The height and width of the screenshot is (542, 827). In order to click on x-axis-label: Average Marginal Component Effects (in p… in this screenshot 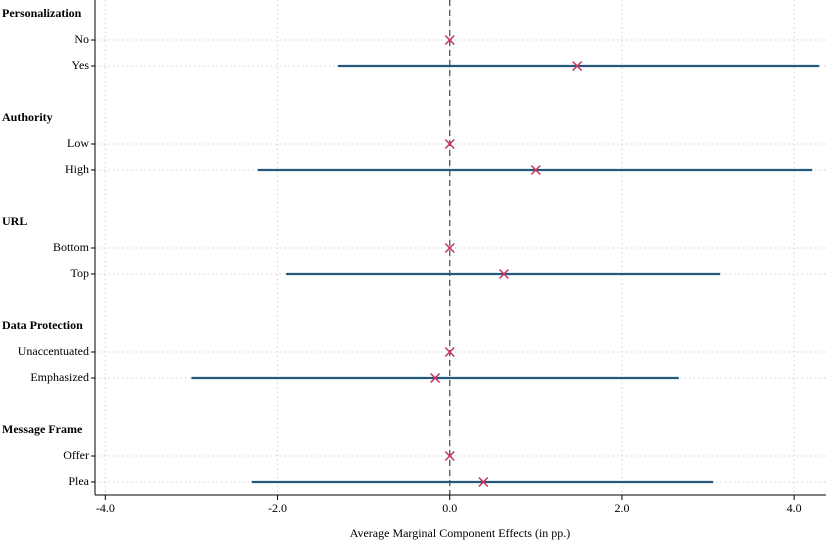, I will do `click(460, 533)`.